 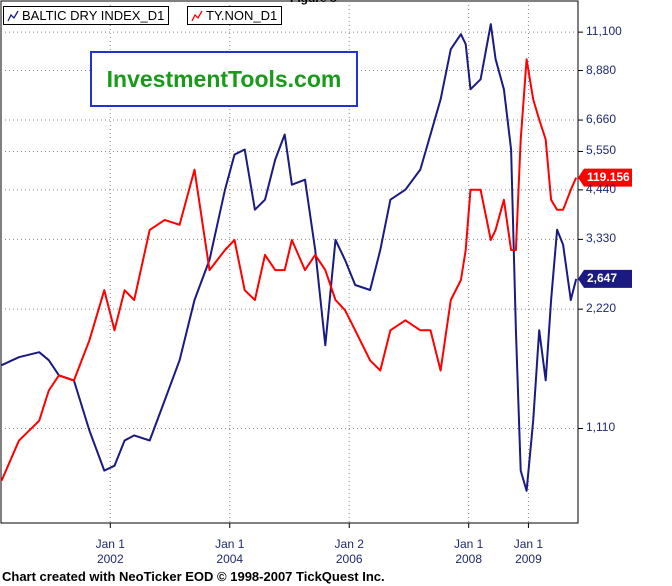 What do you see at coordinates (601, 427) in the screenshot?
I see `y-tick-label: 1,110` at bounding box center [601, 427].